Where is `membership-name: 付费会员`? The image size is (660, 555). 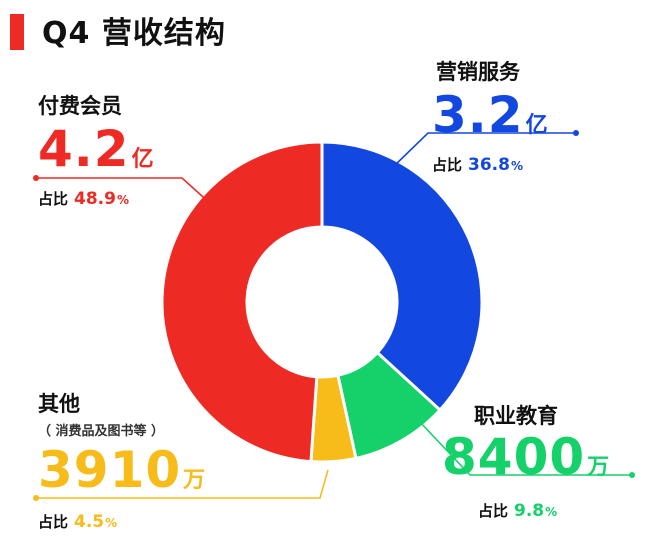 membership-name: 付费会员 is located at coordinates (80, 106).